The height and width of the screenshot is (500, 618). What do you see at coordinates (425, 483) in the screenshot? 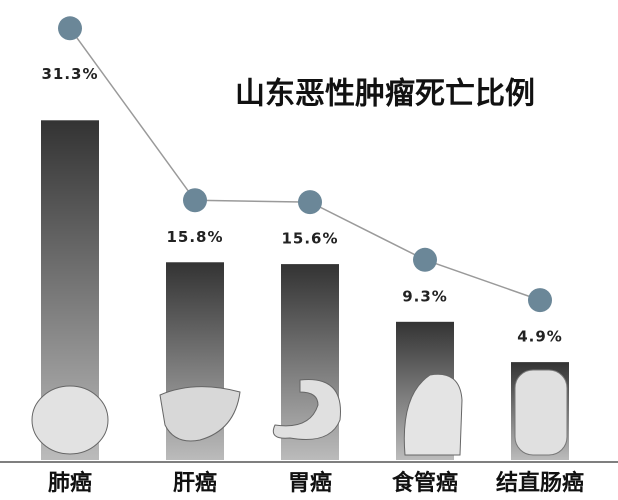
I see `x-tick-label: 食管癌` at bounding box center [425, 483].